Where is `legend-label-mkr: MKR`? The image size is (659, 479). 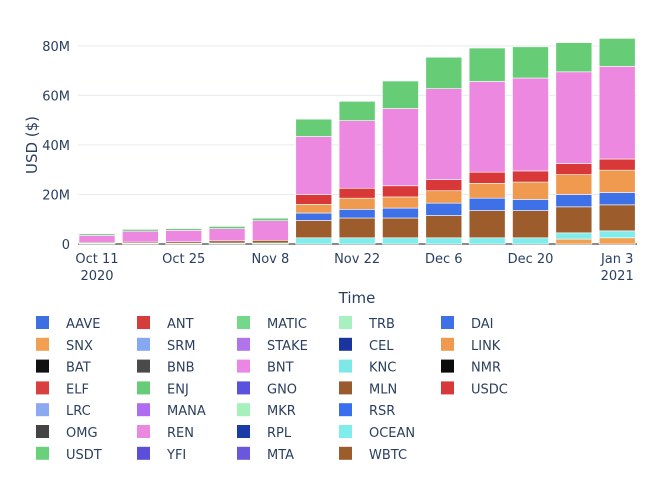
legend-label-mkr: MKR is located at coordinates (281, 411).